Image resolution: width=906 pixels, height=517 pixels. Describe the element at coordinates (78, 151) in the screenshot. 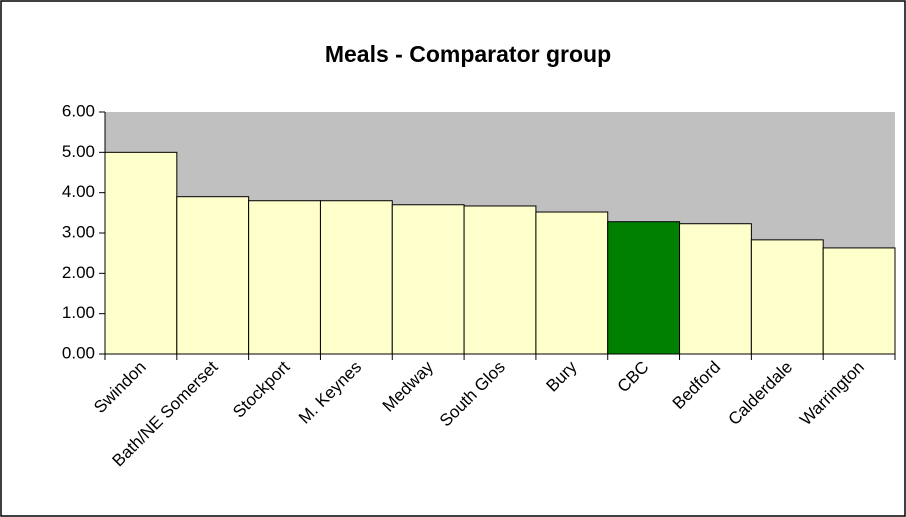

I see `y-tick-label: 5.00` at that location.